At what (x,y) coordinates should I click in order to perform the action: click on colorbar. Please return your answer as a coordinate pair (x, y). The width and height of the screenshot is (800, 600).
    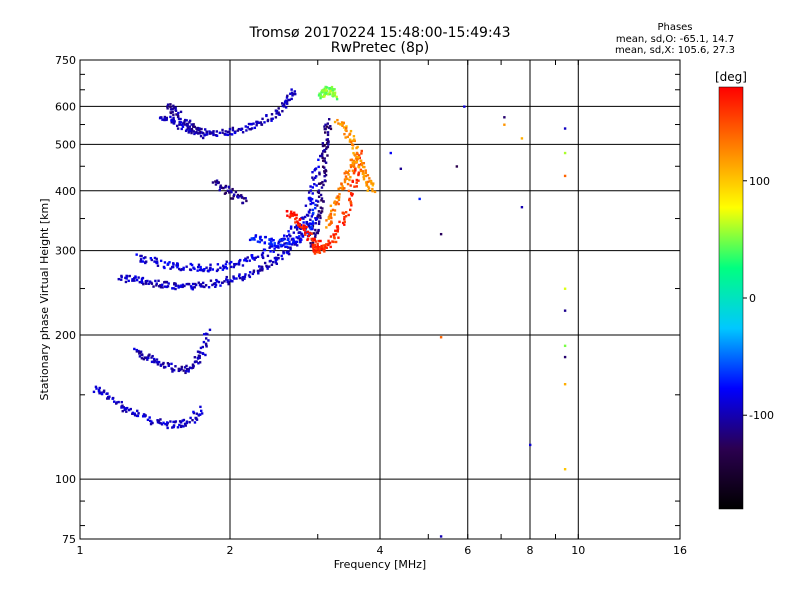
    Looking at the image, I should click on (731, 298).